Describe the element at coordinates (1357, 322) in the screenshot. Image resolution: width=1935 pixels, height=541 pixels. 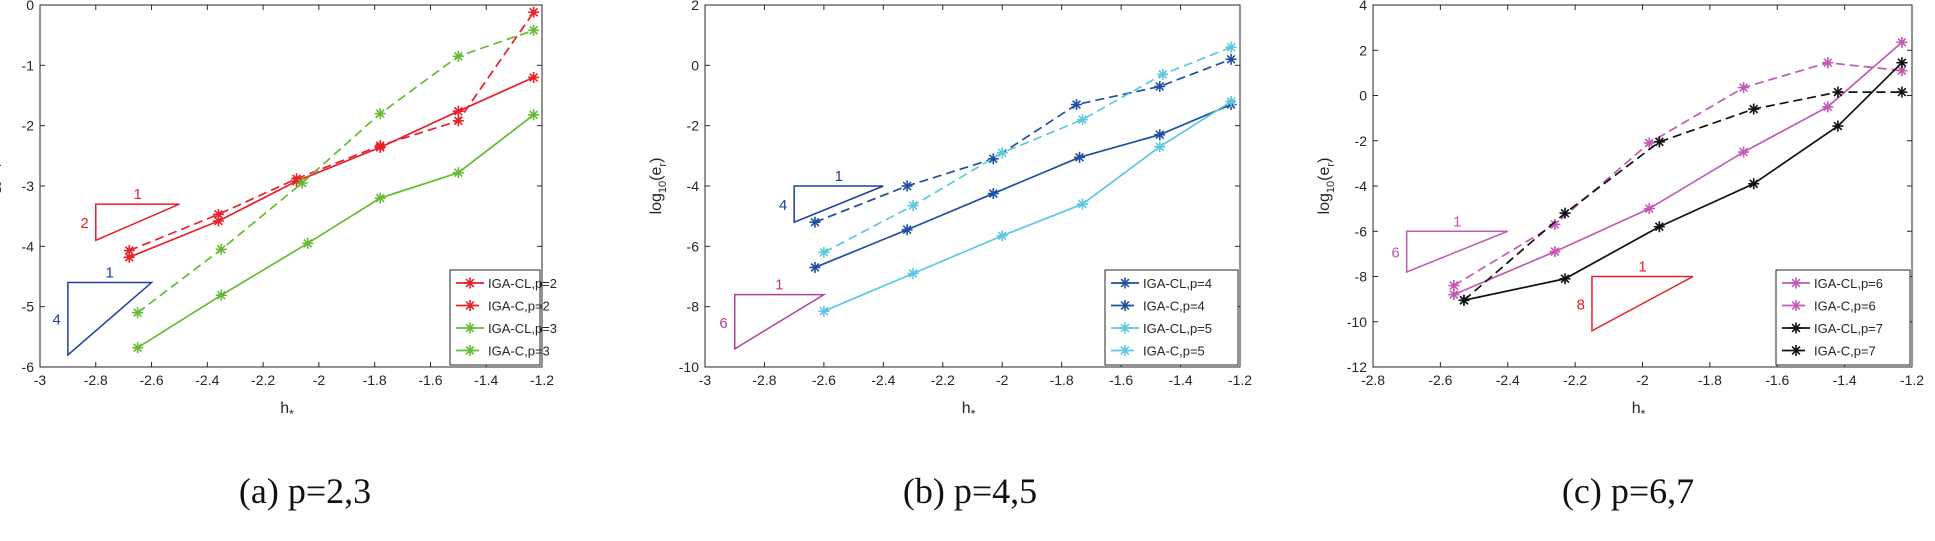
I see `y-tick-label: -10` at that location.